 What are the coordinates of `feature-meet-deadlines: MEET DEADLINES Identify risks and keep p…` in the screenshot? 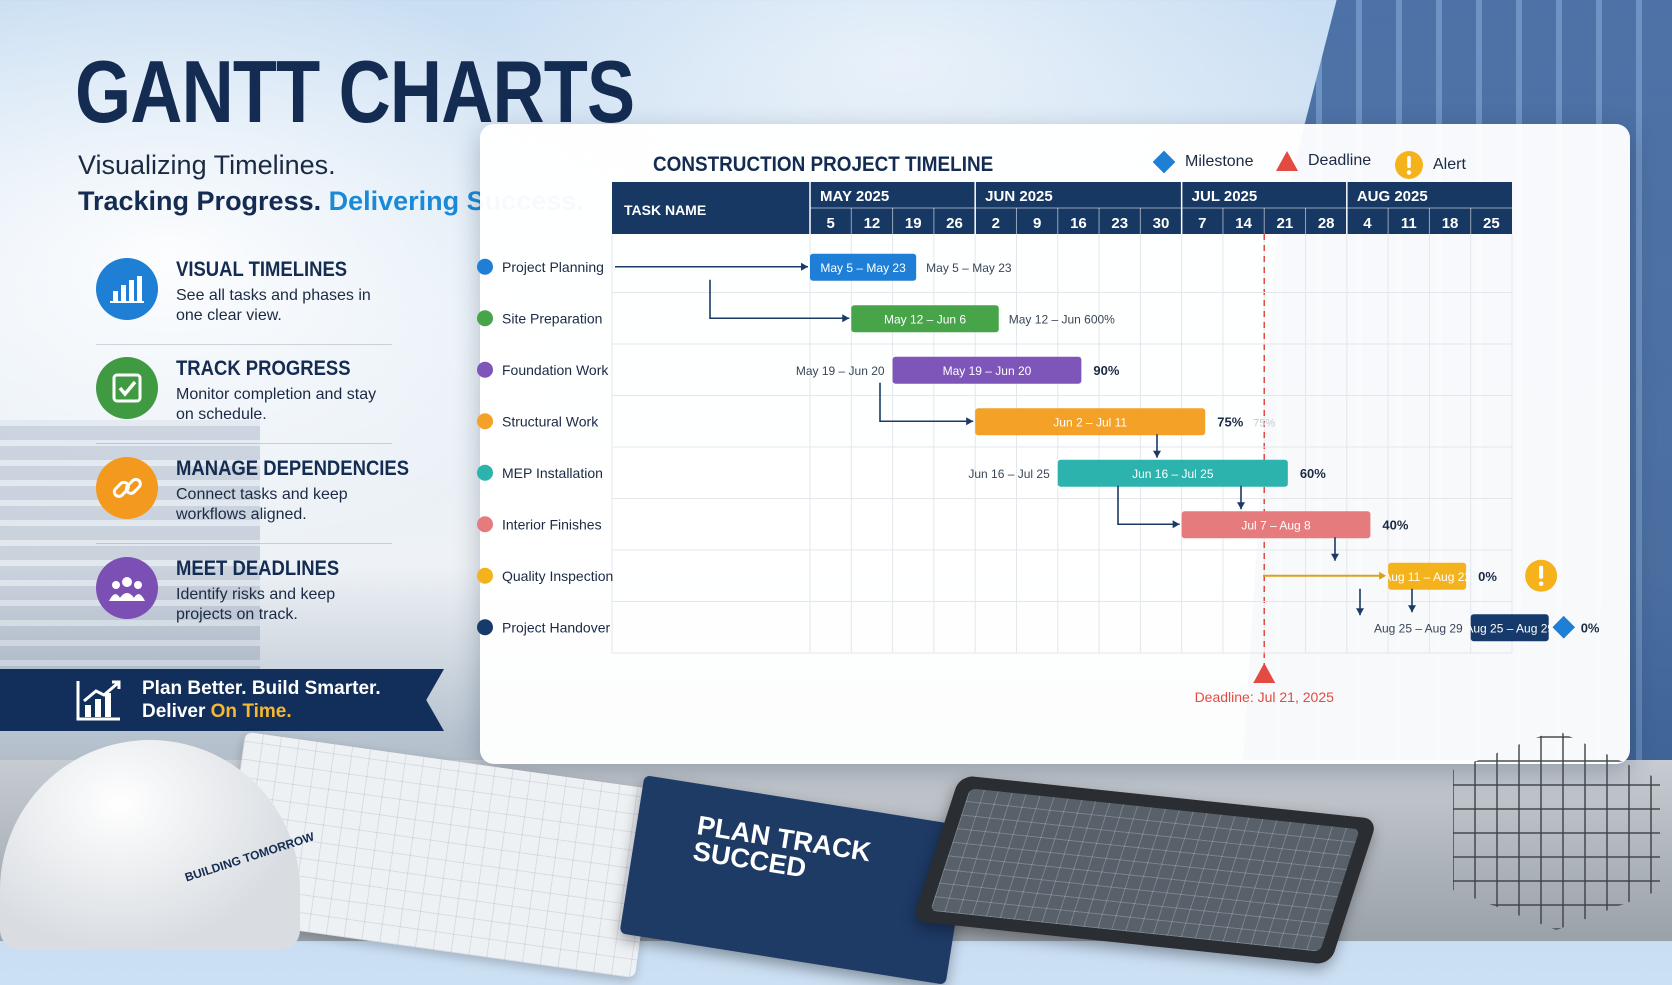 It's located at (244, 596).